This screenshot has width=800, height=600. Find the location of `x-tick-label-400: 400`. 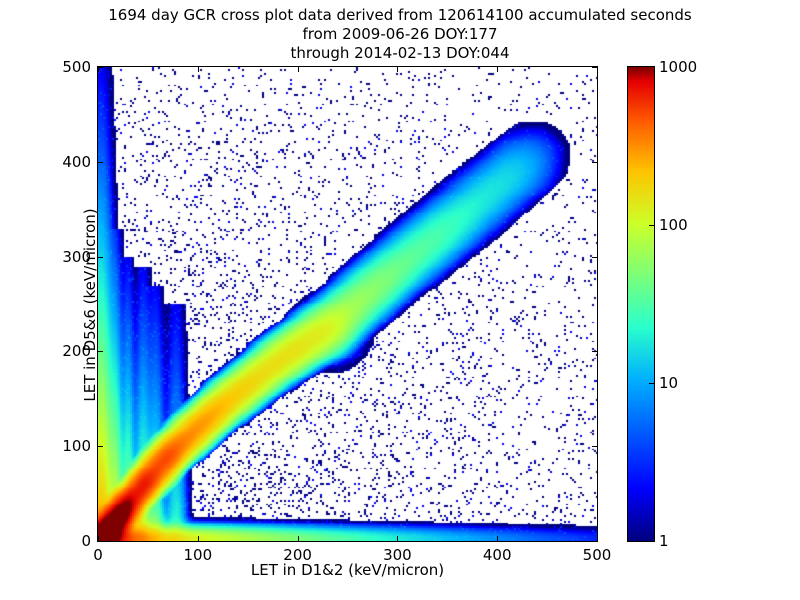

x-tick-label-400: 400 is located at coordinates (497, 555).